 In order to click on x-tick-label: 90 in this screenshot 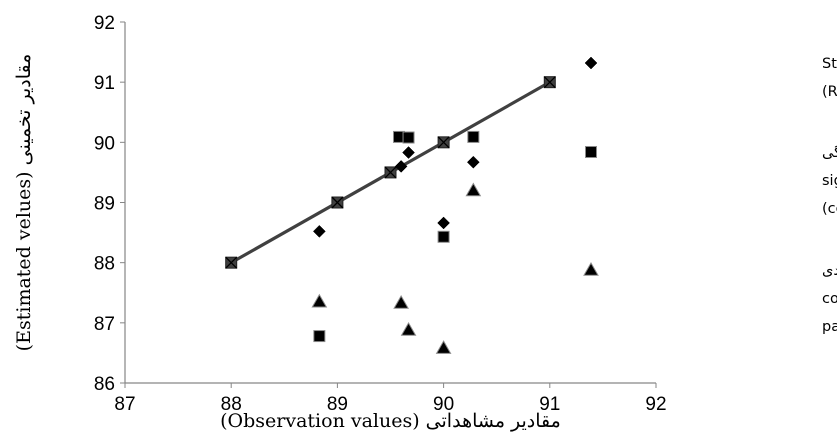, I will do `click(443, 404)`.